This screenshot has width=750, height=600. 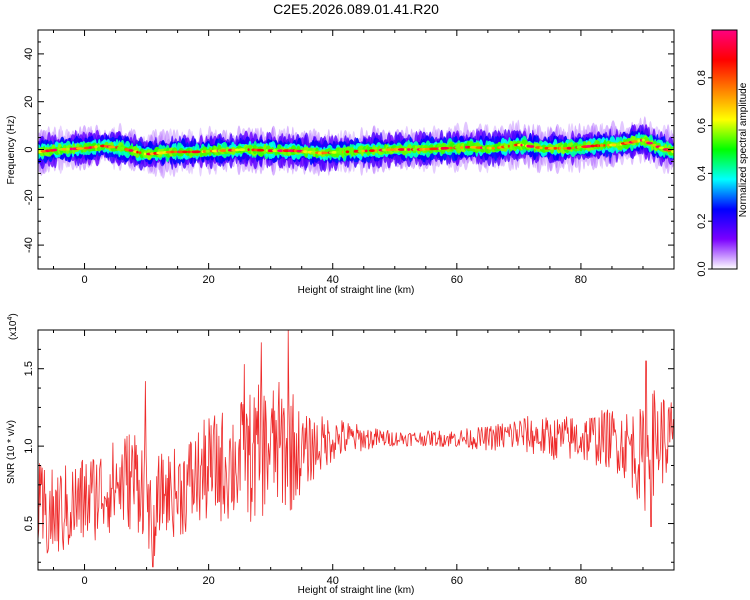 What do you see at coordinates (356, 9) in the screenshot?
I see `figure-title: C2E5.2026.089.01.41.R20` at bounding box center [356, 9].